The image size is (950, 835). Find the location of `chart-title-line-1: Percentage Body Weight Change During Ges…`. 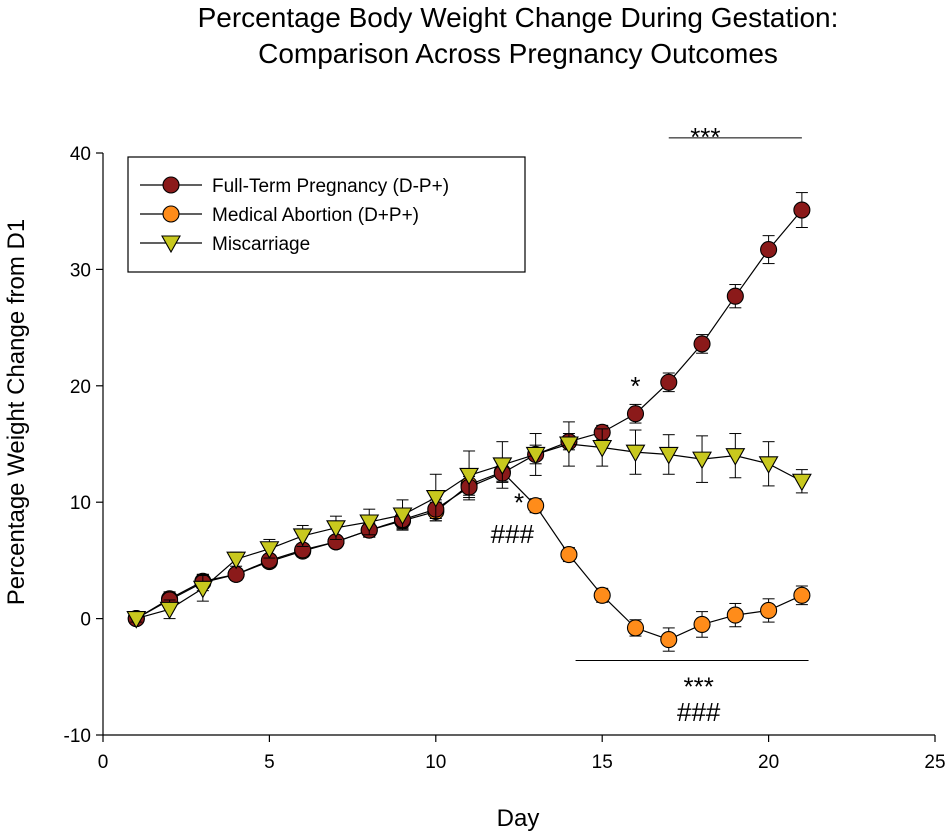

chart-title-line-1: Percentage Body Weight Change During Ges… is located at coordinates (518, 17).